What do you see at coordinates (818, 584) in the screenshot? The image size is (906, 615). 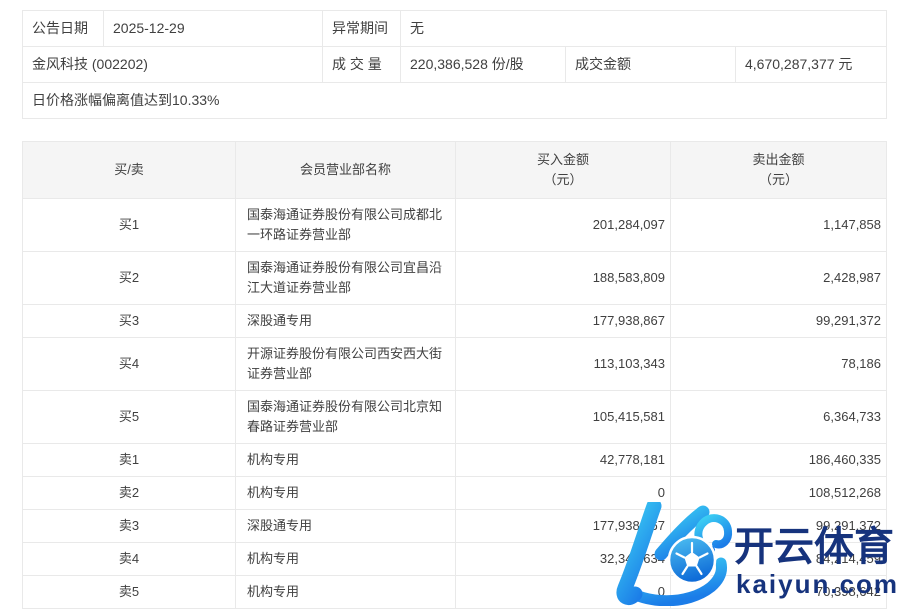 I see `watermark-domain-text: kaiyun.com` at bounding box center [818, 584].